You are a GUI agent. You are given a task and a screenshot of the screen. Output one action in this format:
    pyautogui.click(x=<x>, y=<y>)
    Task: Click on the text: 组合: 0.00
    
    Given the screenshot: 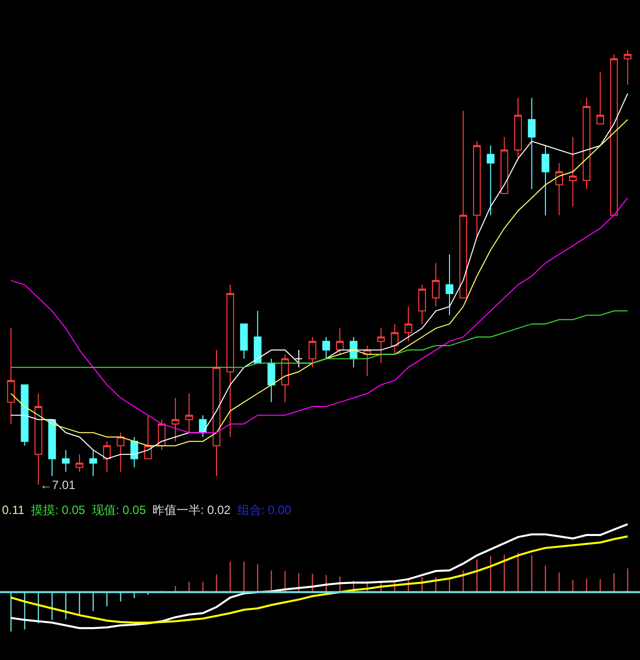 What is the action you would take?
    pyautogui.click(x=264, y=510)
    